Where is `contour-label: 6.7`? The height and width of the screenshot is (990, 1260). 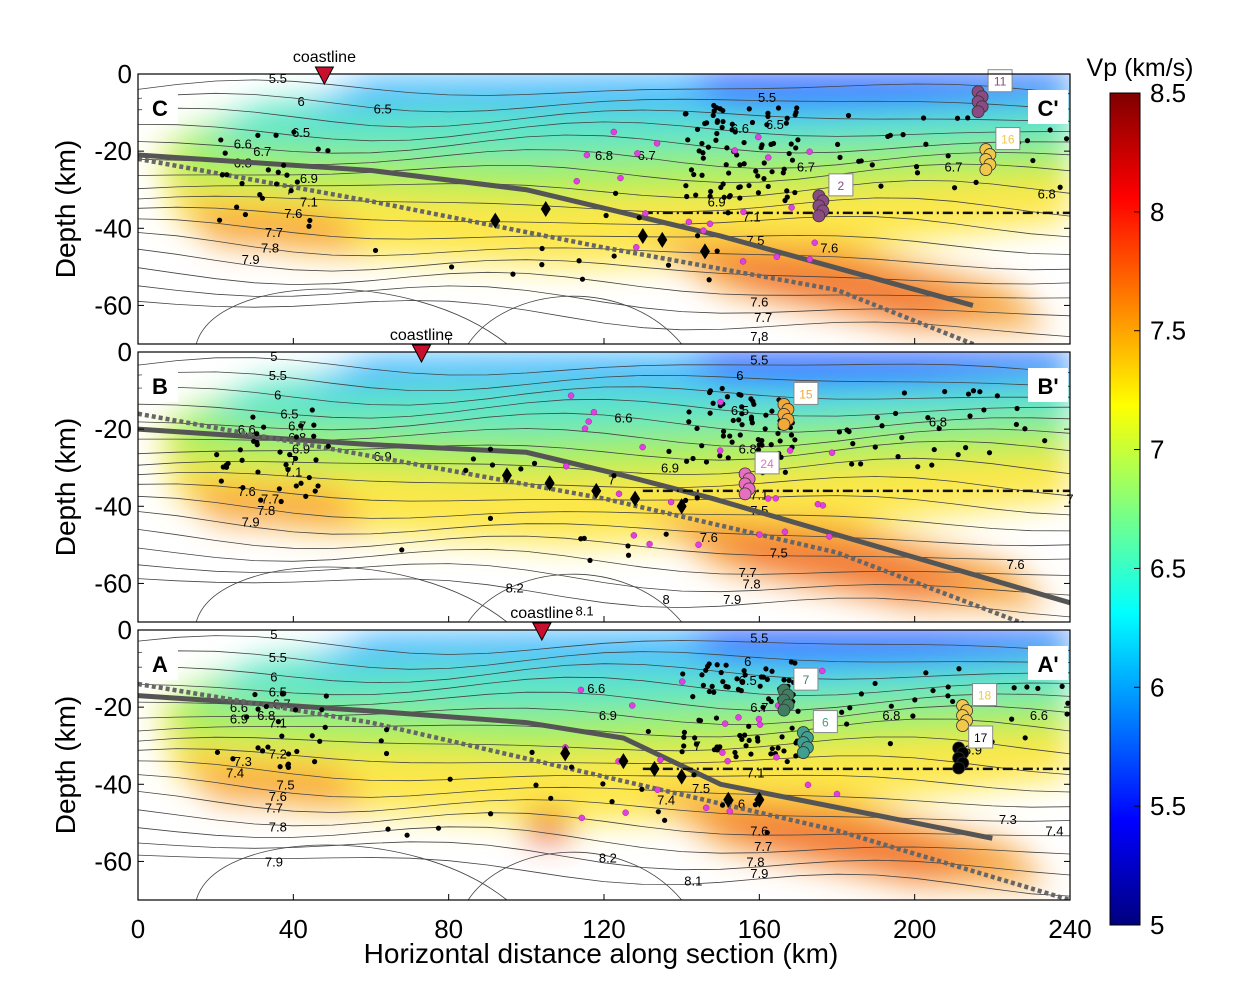 contour-label: 6.7 is located at coordinates (806, 167).